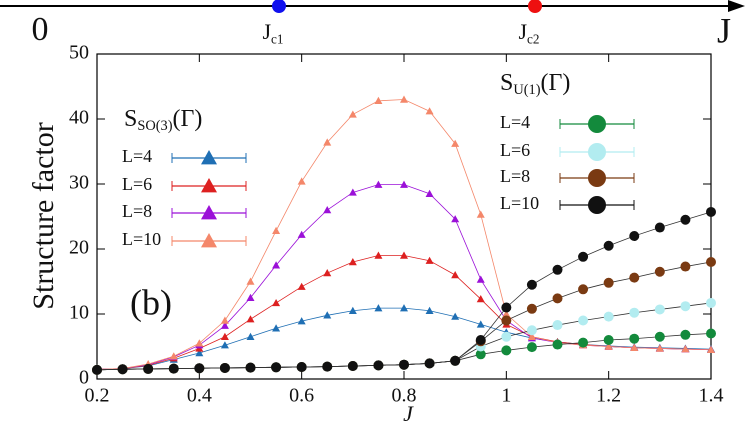 Image resolution: width=748 pixels, height=421 pixels. I want to click on x-tick-label: 1.4, so click(711, 396).